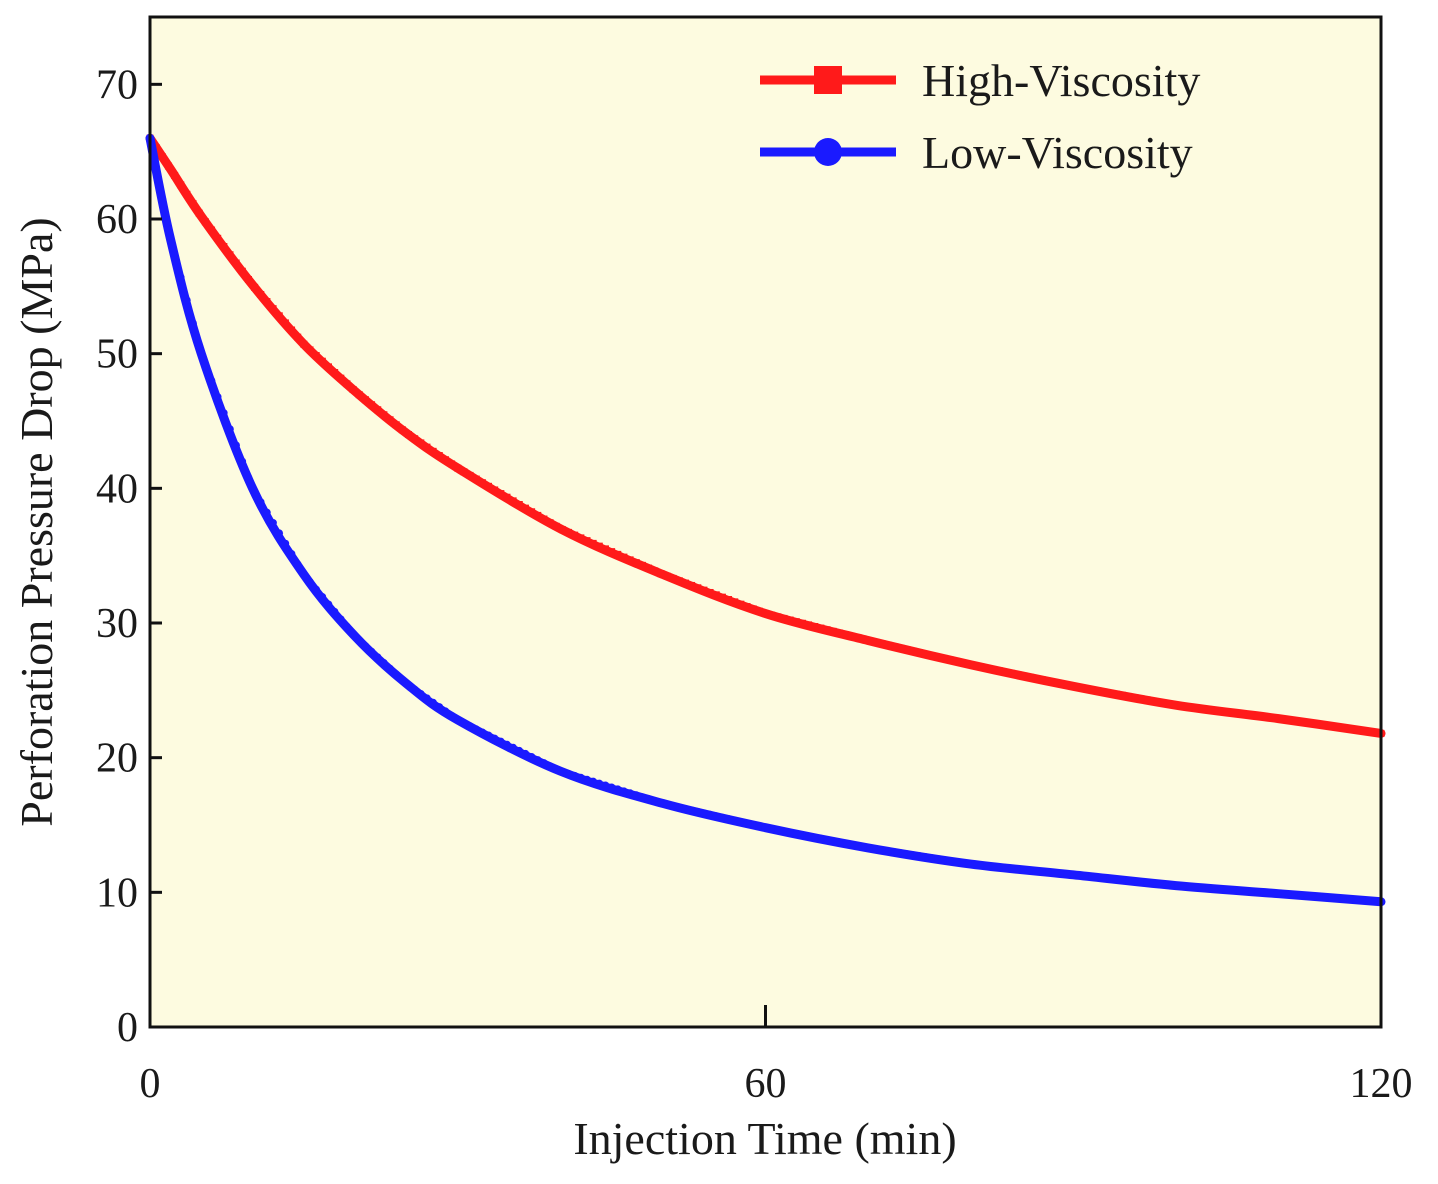 This screenshot has height=1184, width=1438. What do you see at coordinates (117, 759) in the screenshot?
I see `y-tick-label-20: 20` at bounding box center [117, 759].